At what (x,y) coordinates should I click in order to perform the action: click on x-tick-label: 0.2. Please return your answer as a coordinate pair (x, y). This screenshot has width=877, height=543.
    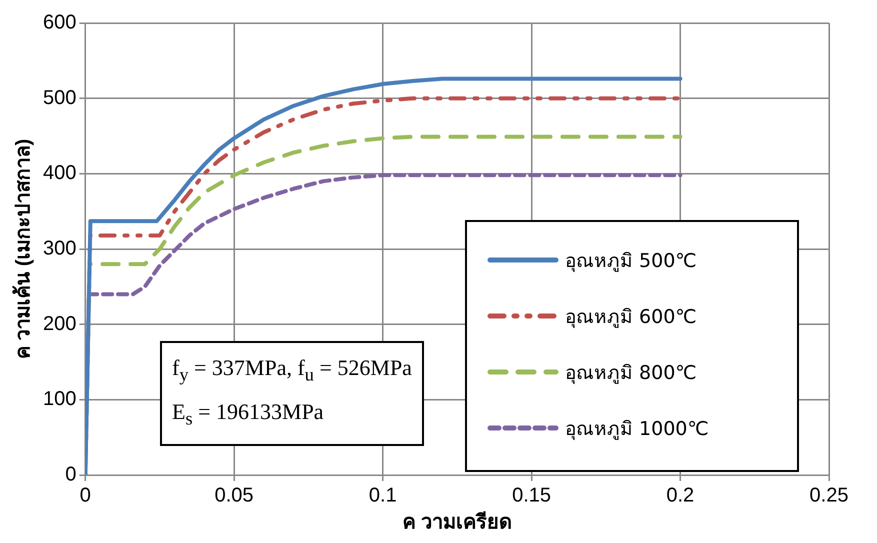
    Looking at the image, I should click on (680, 495).